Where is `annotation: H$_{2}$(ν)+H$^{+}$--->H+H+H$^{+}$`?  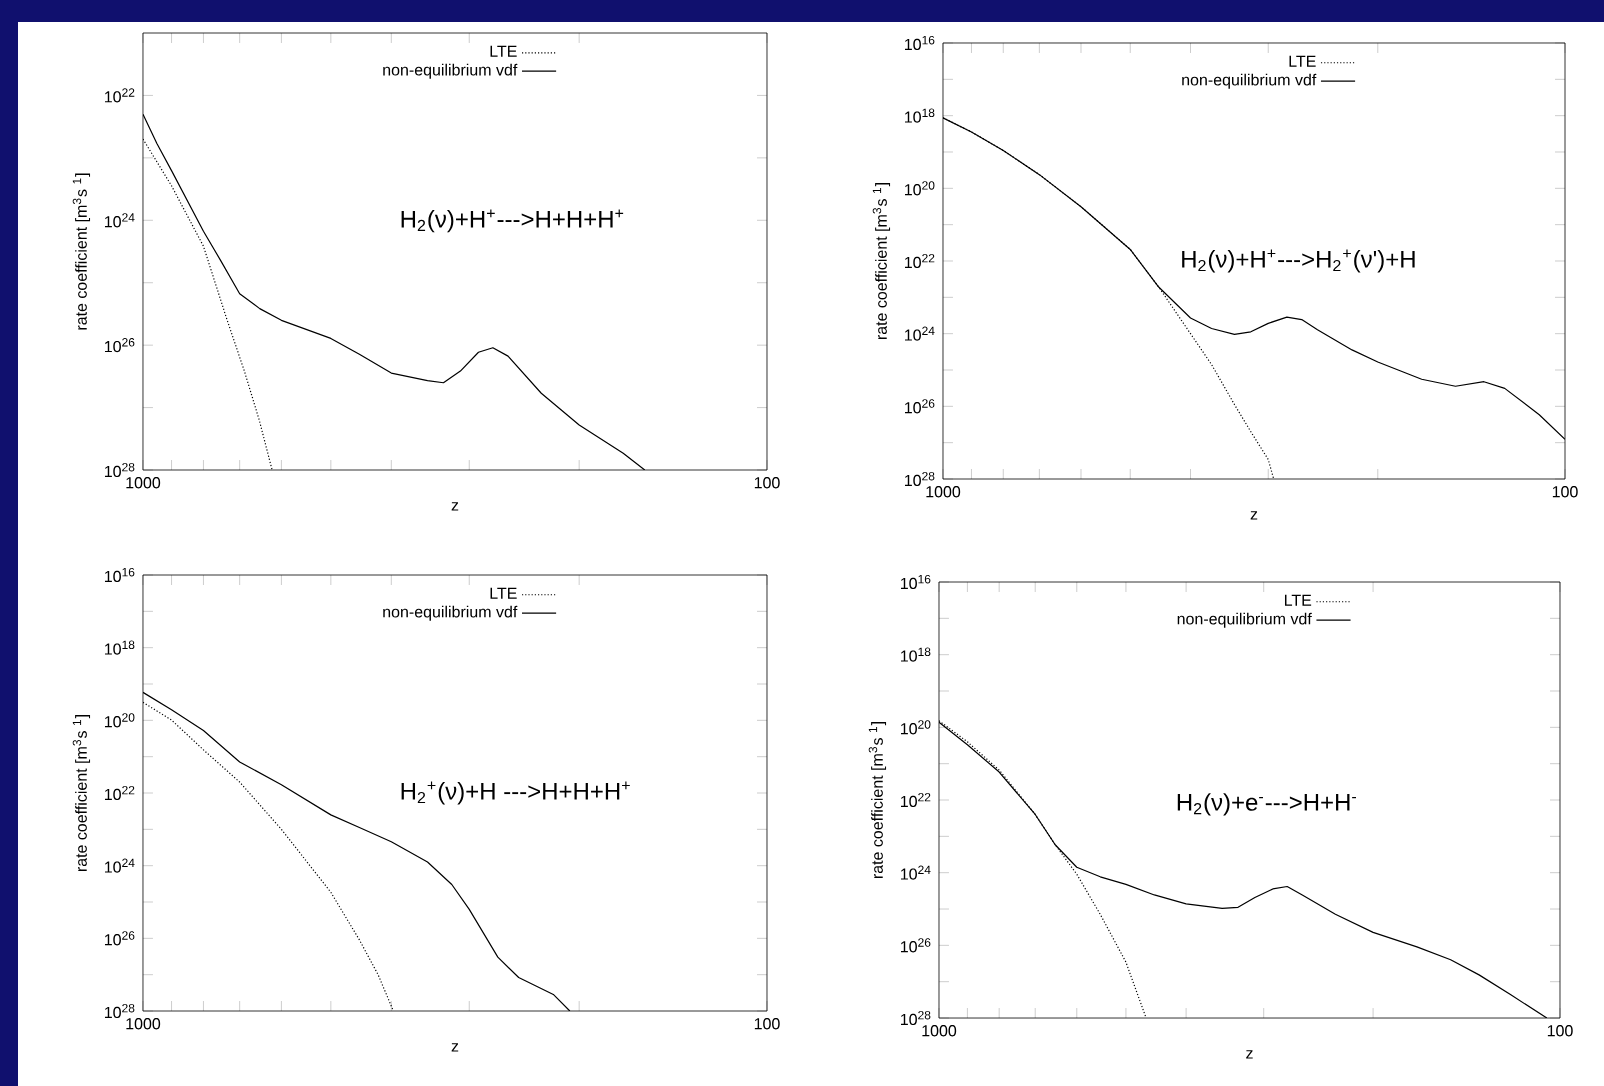 annotation: H$_{2}$(ν)+H$^{+}$--->H+H+H$^{+}$ is located at coordinates (512, 221).